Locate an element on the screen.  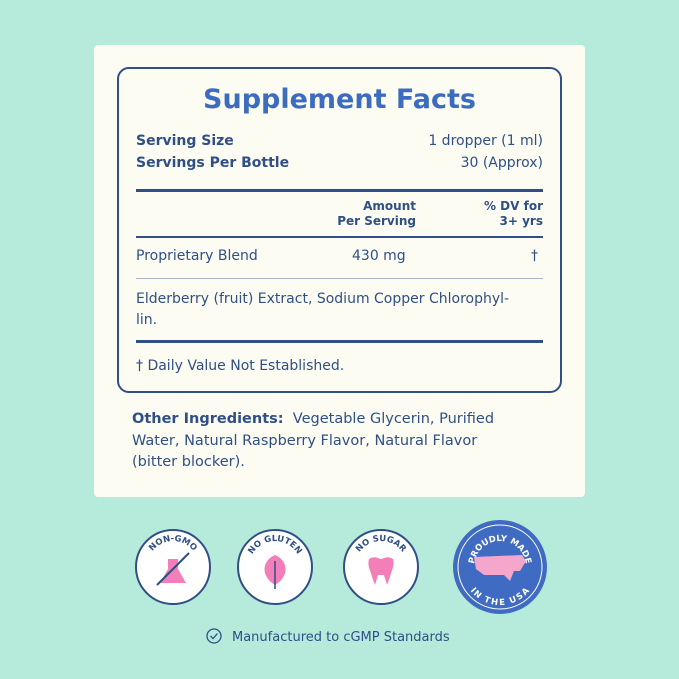
dv-header: % DV for 3+ yrs is located at coordinates (513, 214).